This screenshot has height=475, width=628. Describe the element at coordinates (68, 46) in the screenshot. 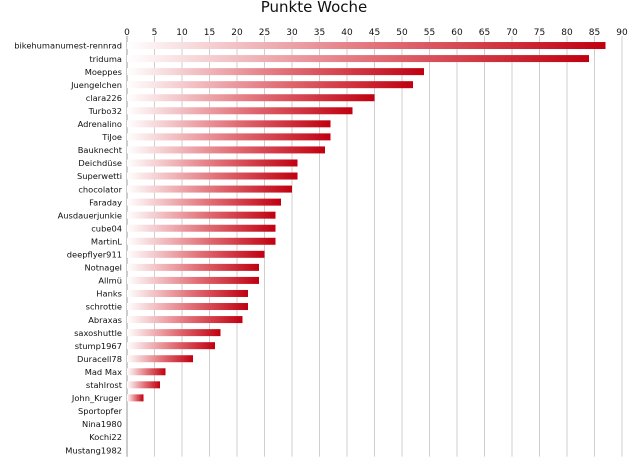

I see `category-label: bikehumanumest-rennrad` at that location.